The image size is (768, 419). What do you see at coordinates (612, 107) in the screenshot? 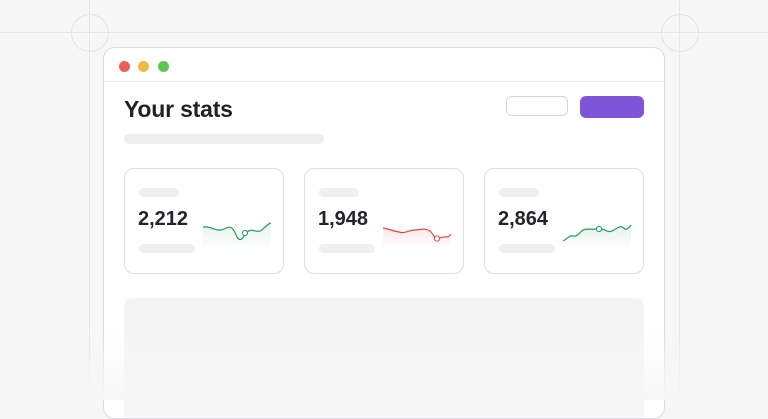
I see `primary-action-button` at bounding box center [612, 107].